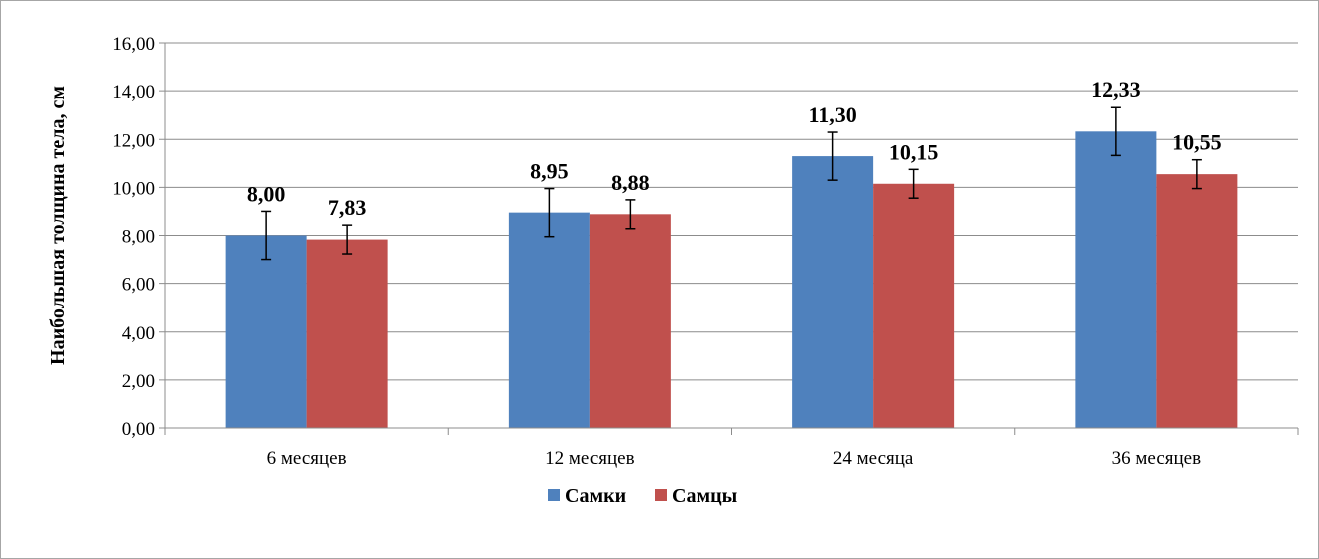 This screenshot has width=1319, height=559. I want to click on y-tick-label: 2,00, so click(138, 381).